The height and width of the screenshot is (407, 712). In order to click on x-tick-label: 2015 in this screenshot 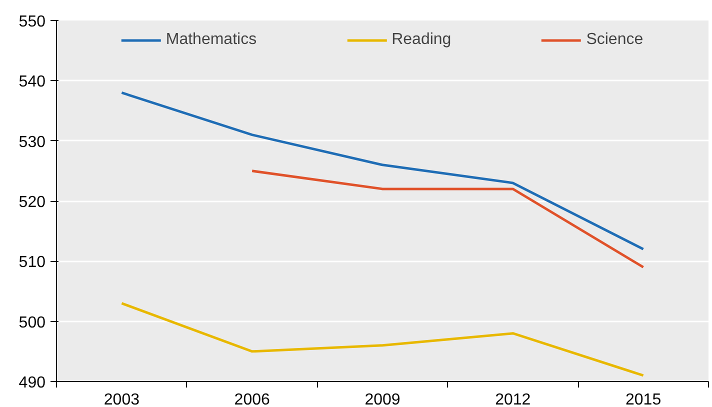, I will do `click(644, 399)`.